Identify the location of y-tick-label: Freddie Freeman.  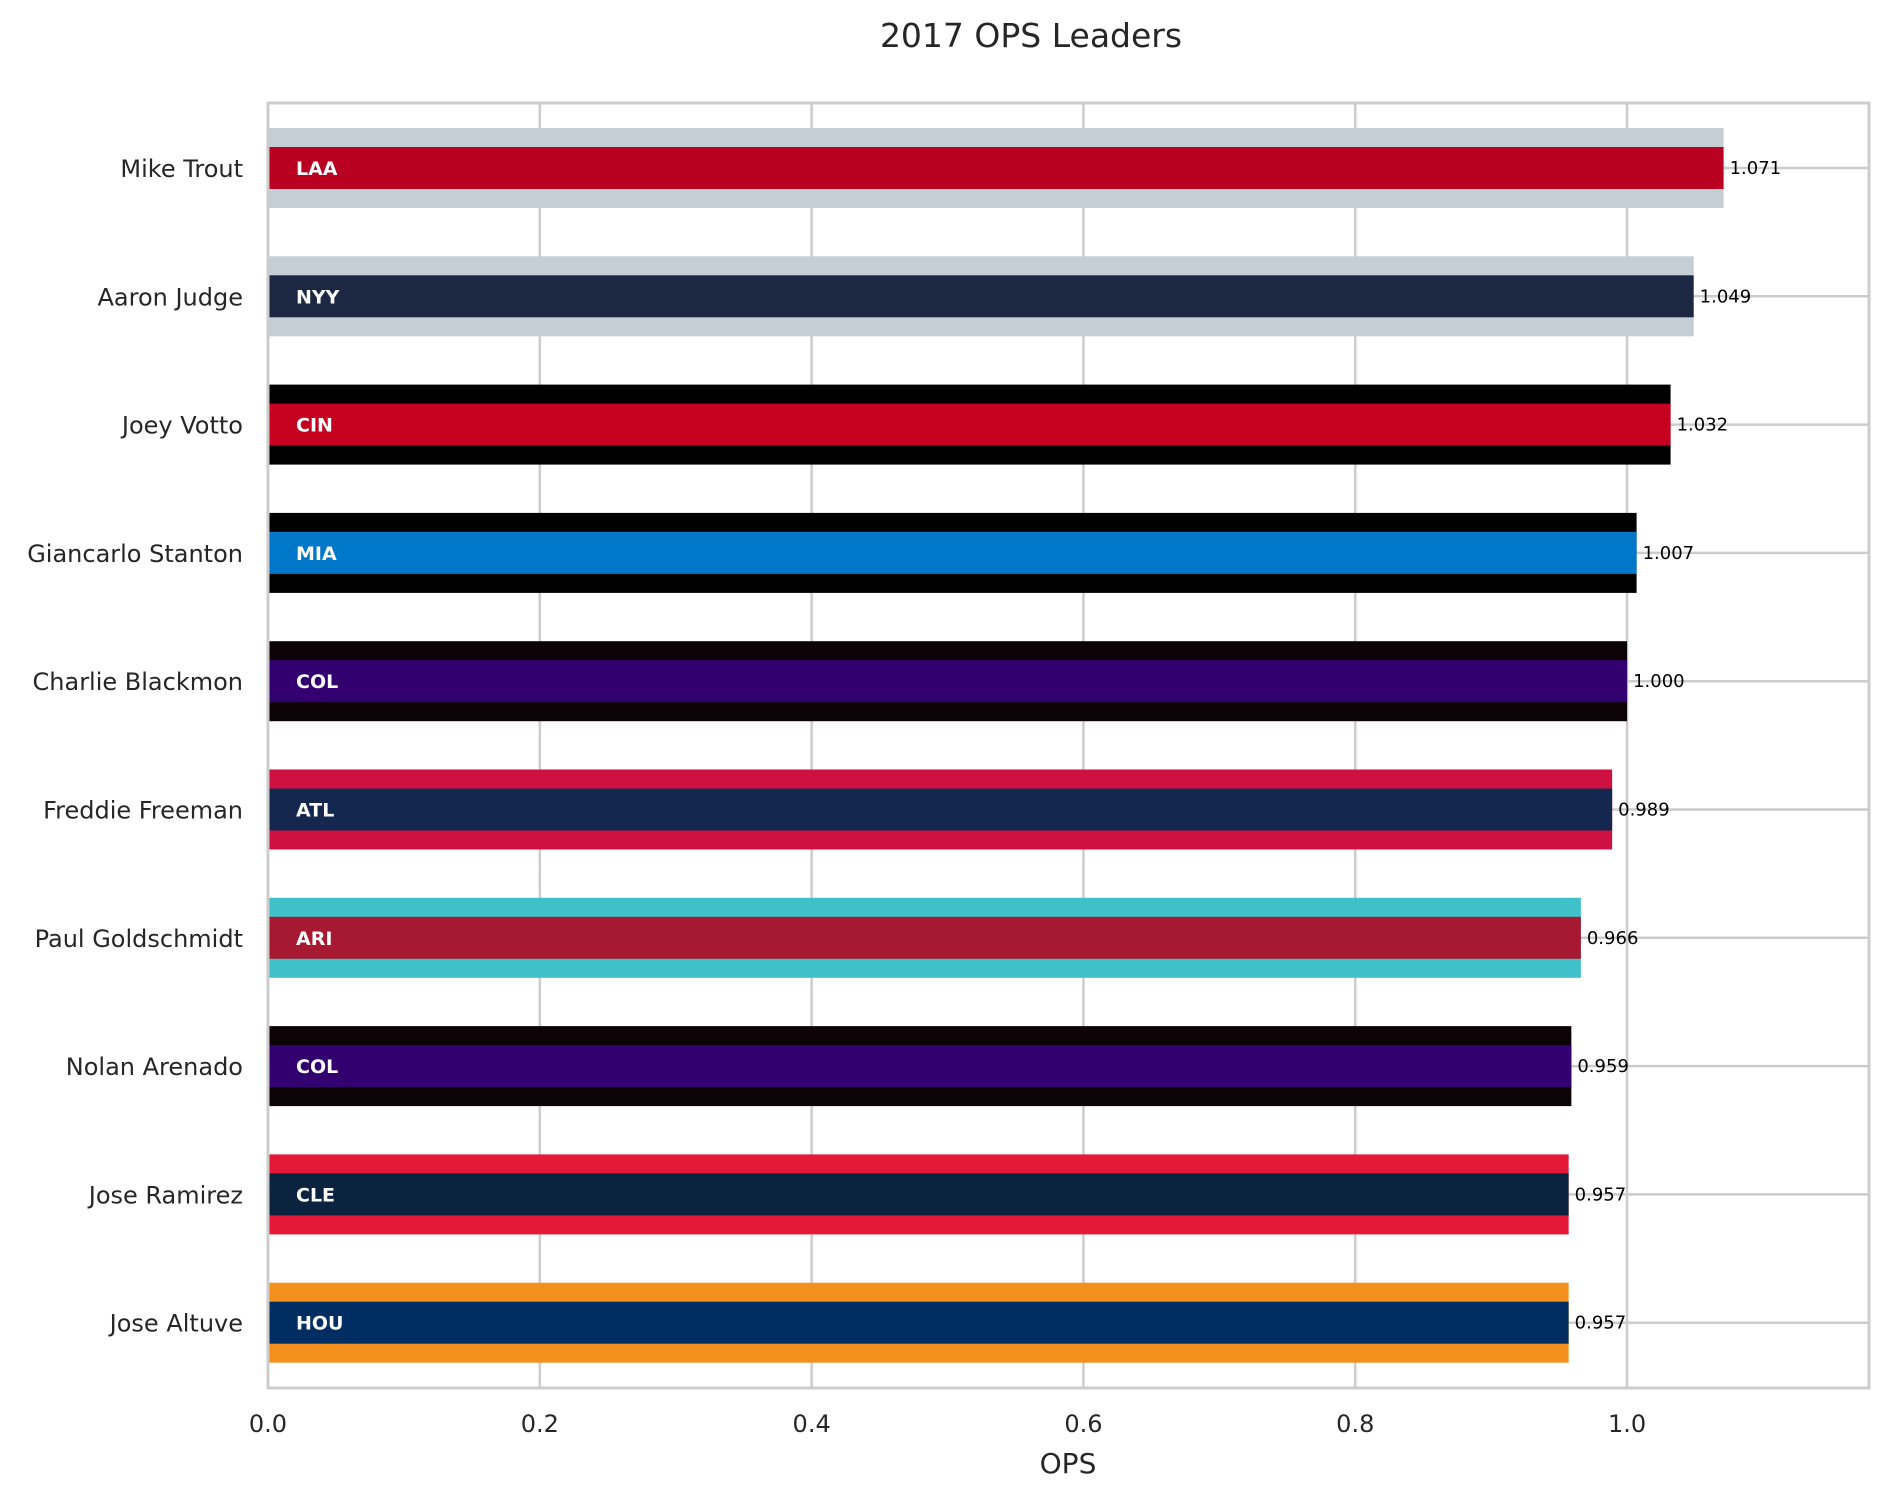
(143, 811).